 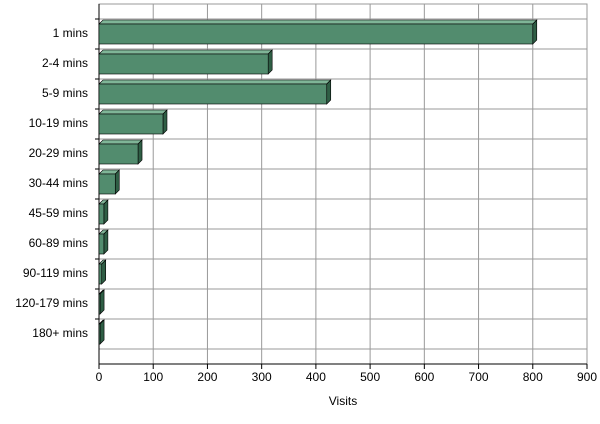 I want to click on x-tick-label: 900, so click(x=587, y=377).